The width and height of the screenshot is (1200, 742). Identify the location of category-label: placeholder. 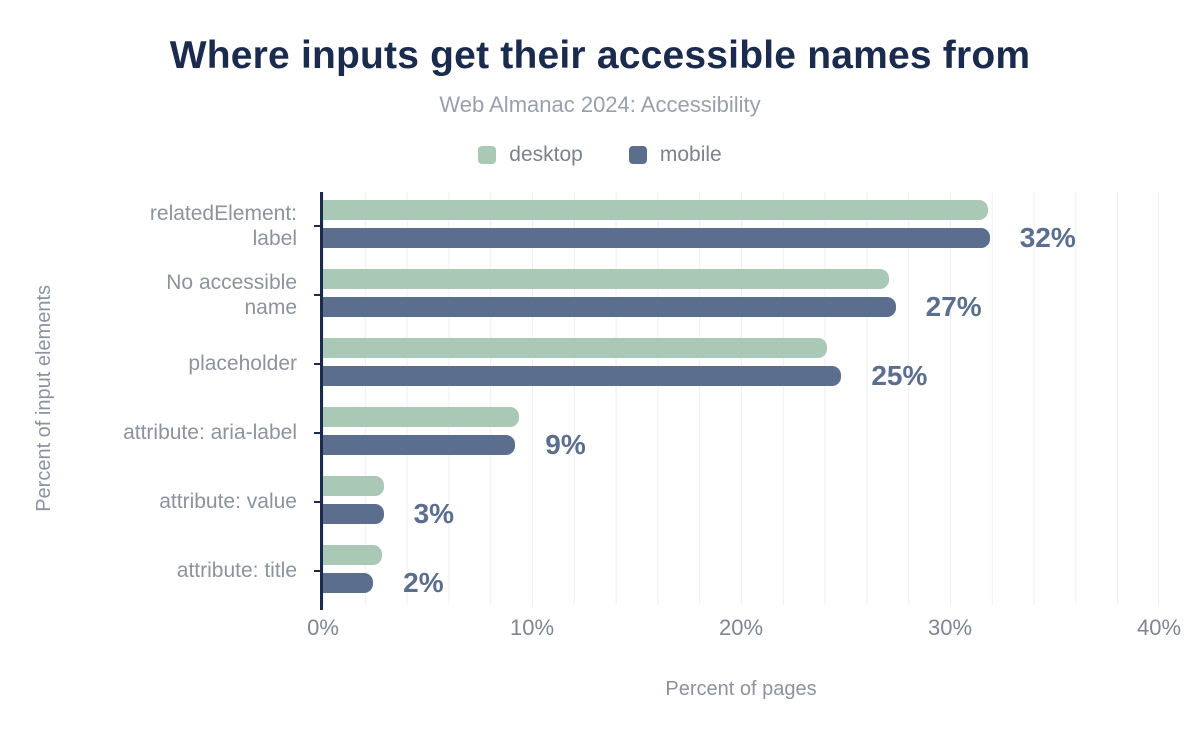
(242, 364).